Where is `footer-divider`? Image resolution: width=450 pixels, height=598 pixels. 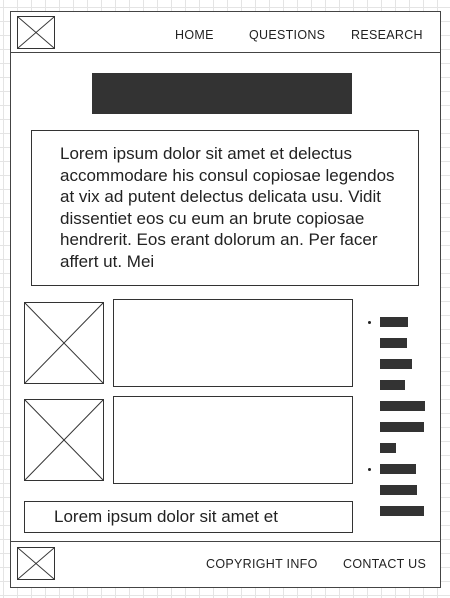
footer-divider is located at coordinates (225, 541).